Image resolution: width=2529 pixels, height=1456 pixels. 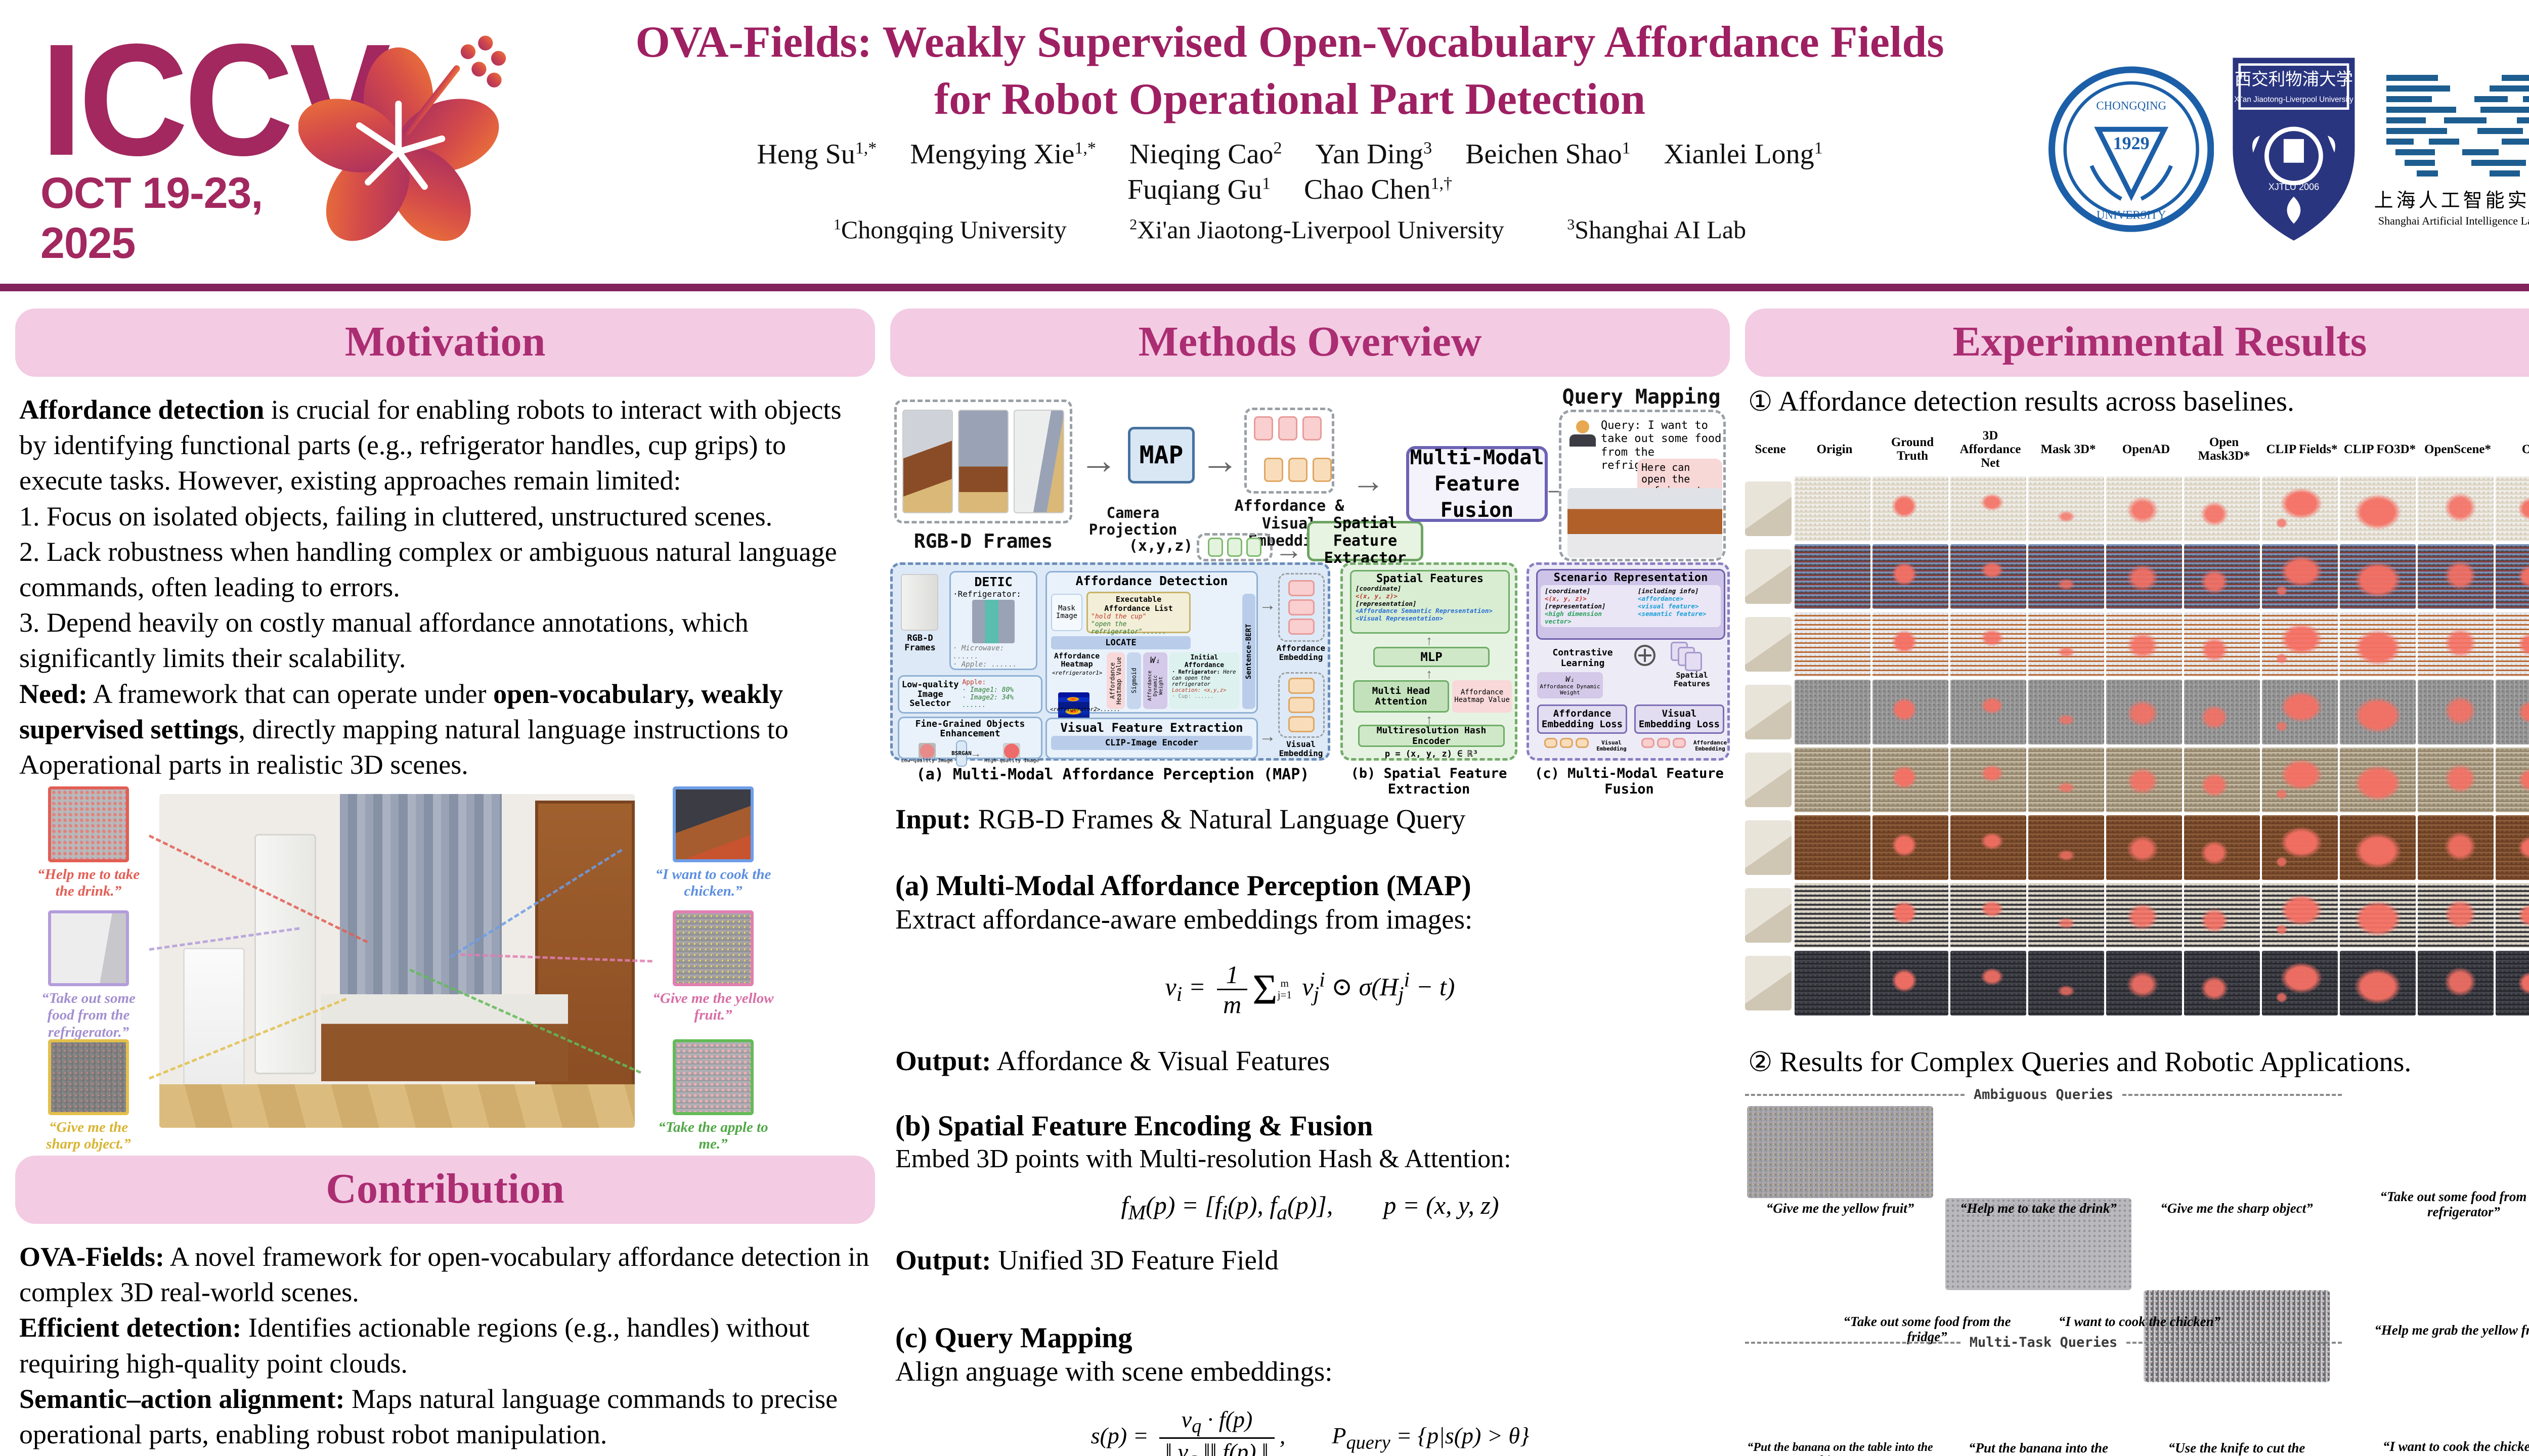 I want to click on pointcloud-thumb-chicken, so click(x=713, y=824).